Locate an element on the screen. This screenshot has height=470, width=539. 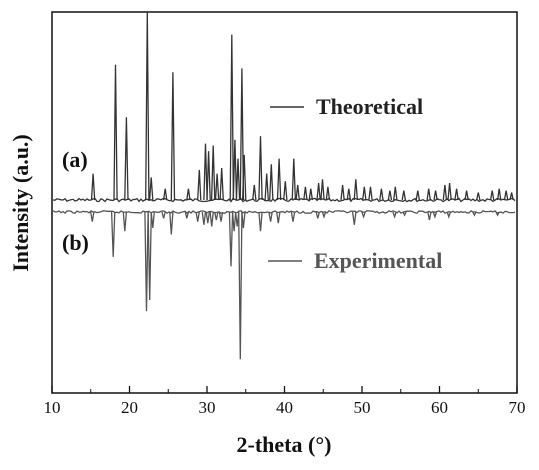
x-tick-label-10: 10 is located at coordinates (52, 407).